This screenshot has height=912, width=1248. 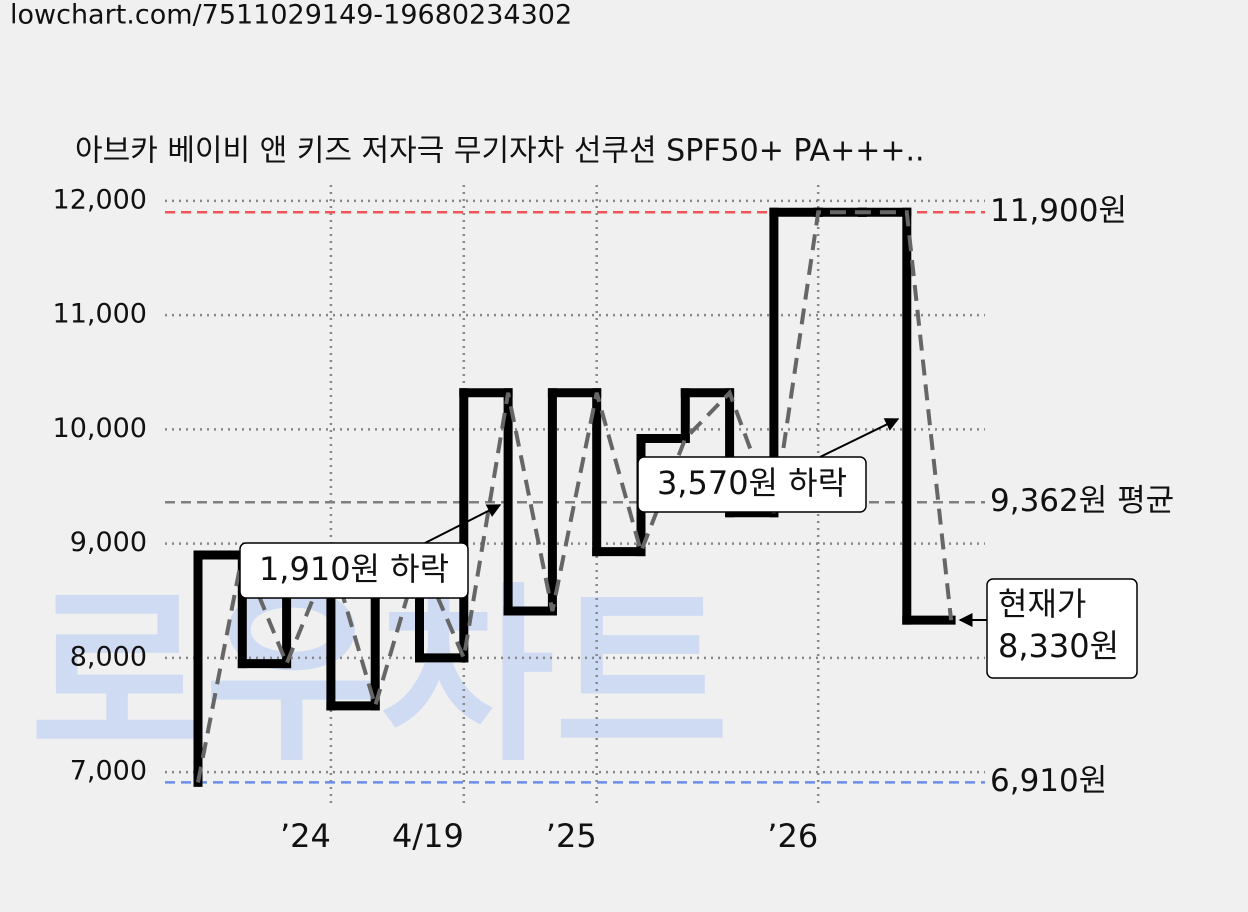 What do you see at coordinates (428, 836) in the screenshot?
I see `x-tick-label: 4/19` at bounding box center [428, 836].